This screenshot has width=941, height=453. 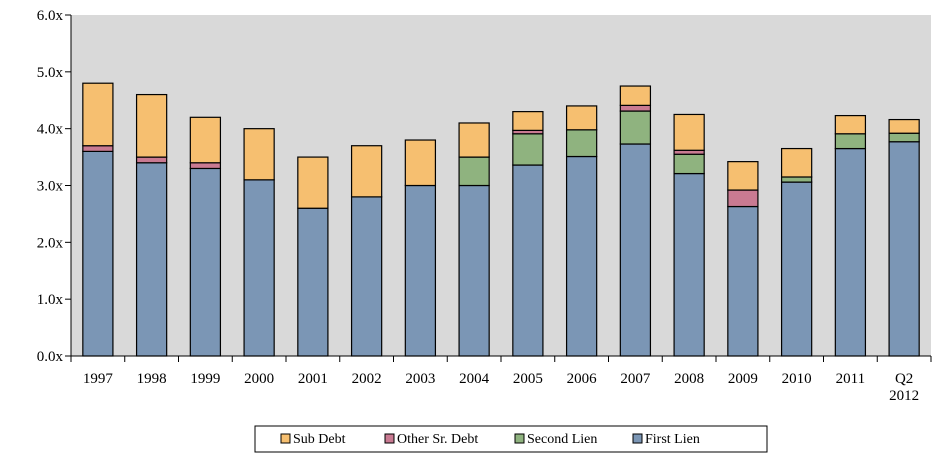 What do you see at coordinates (152, 379) in the screenshot?
I see `x-tick-label: 1998` at bounding box center [152, 379].